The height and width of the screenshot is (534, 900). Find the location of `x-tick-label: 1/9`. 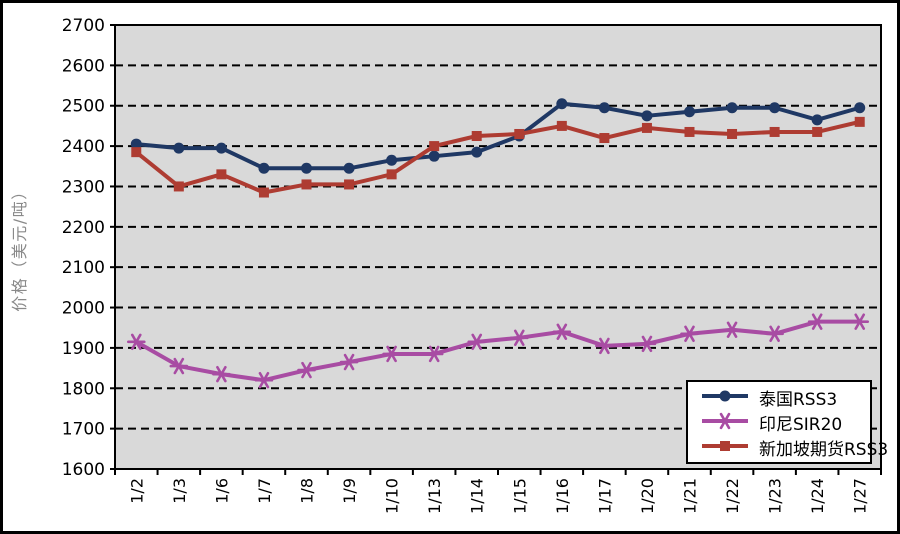

x-tick-label: 1/9 is located at coordinates (349, 491).